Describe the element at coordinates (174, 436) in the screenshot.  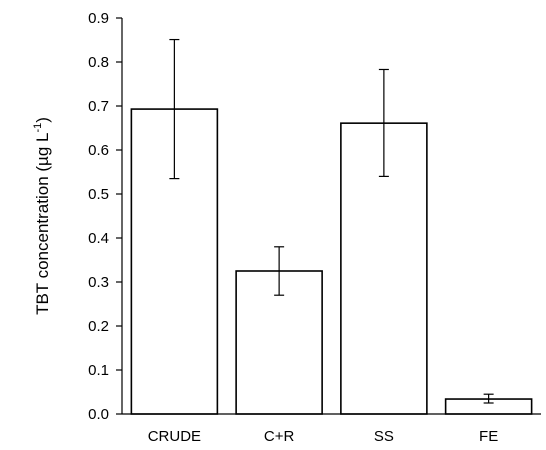
I see `x-category-label: CRUDE` at that location.